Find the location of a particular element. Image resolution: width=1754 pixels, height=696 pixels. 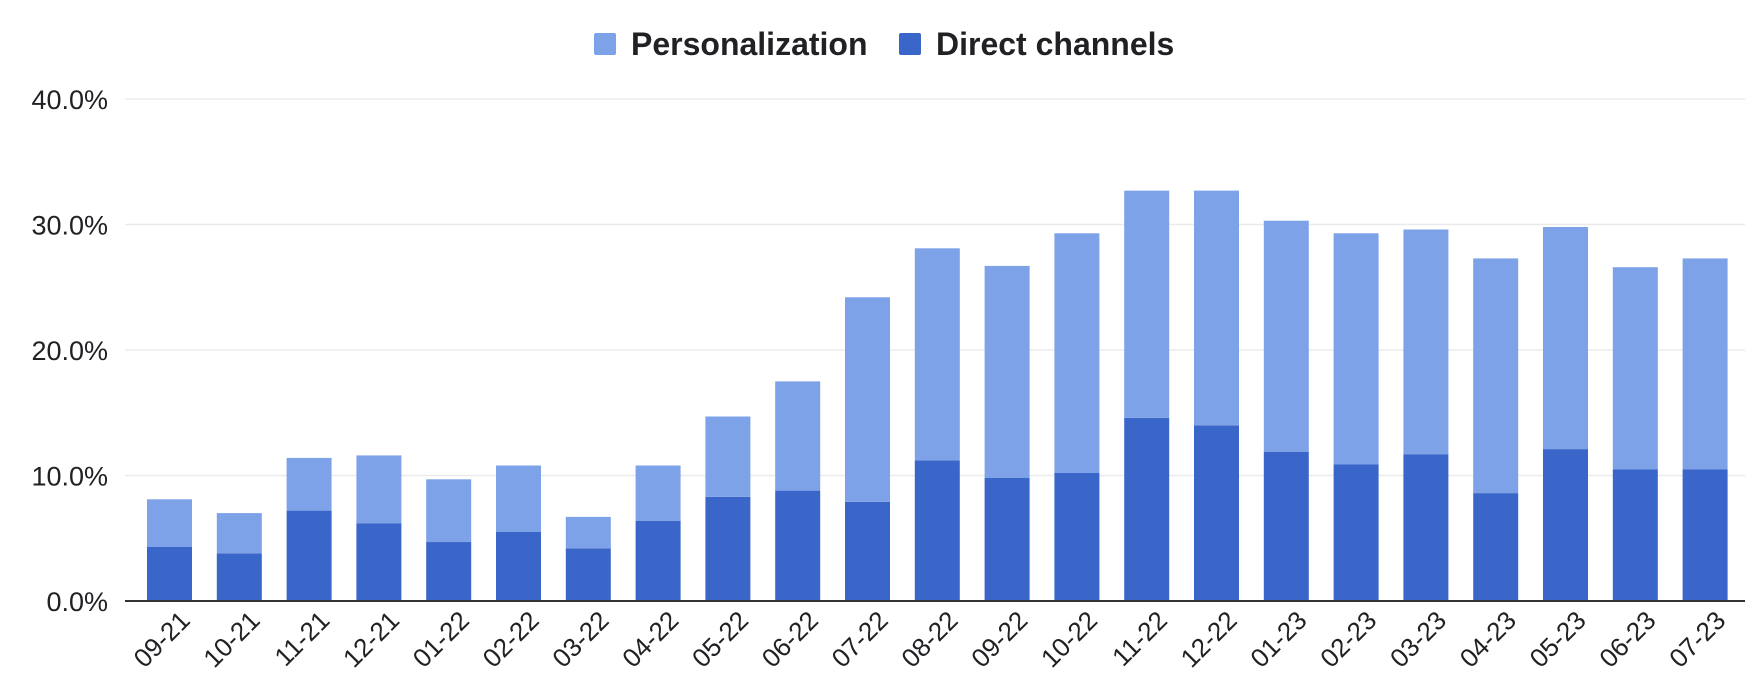

x-tick-label: 10-21 is located at coordinates (231, 639).